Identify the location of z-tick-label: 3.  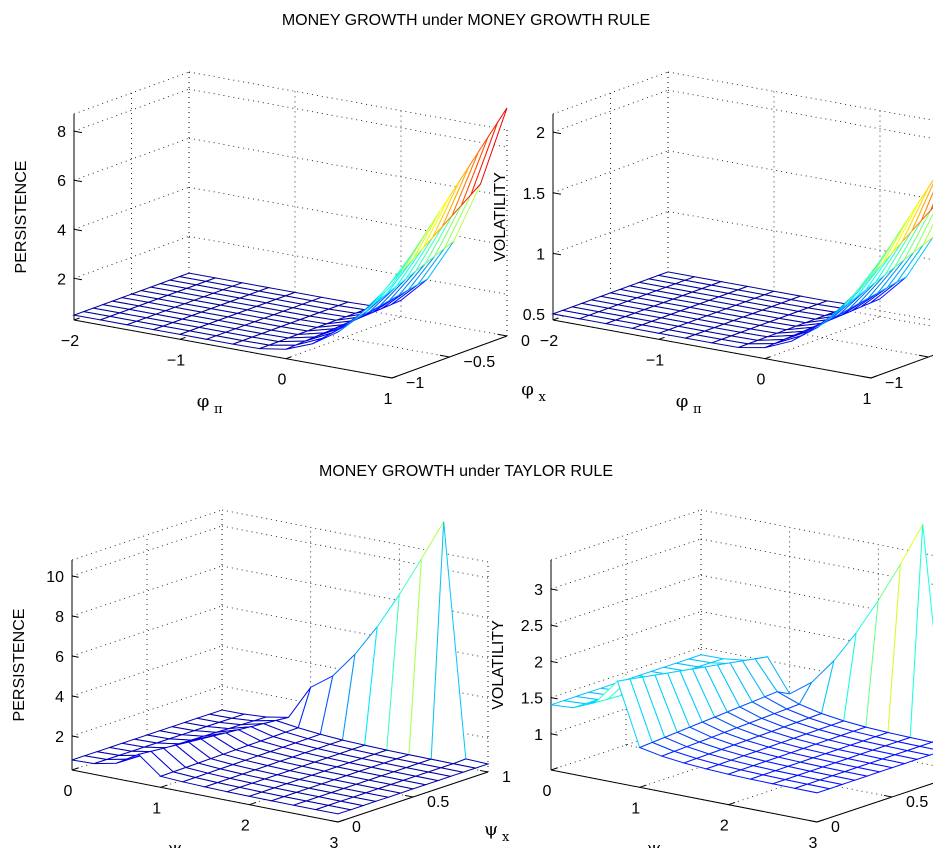
(538, 590).